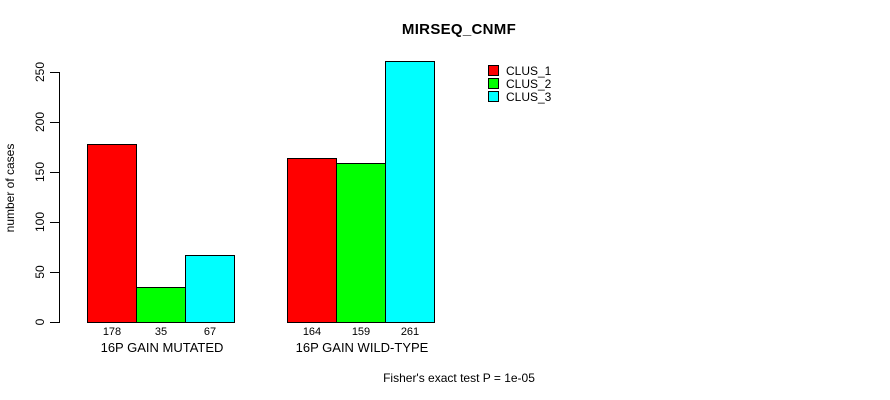  Describe the element at coordinates (312, 332) in the screenshot. I see `bar-value-label: 164` at that location.